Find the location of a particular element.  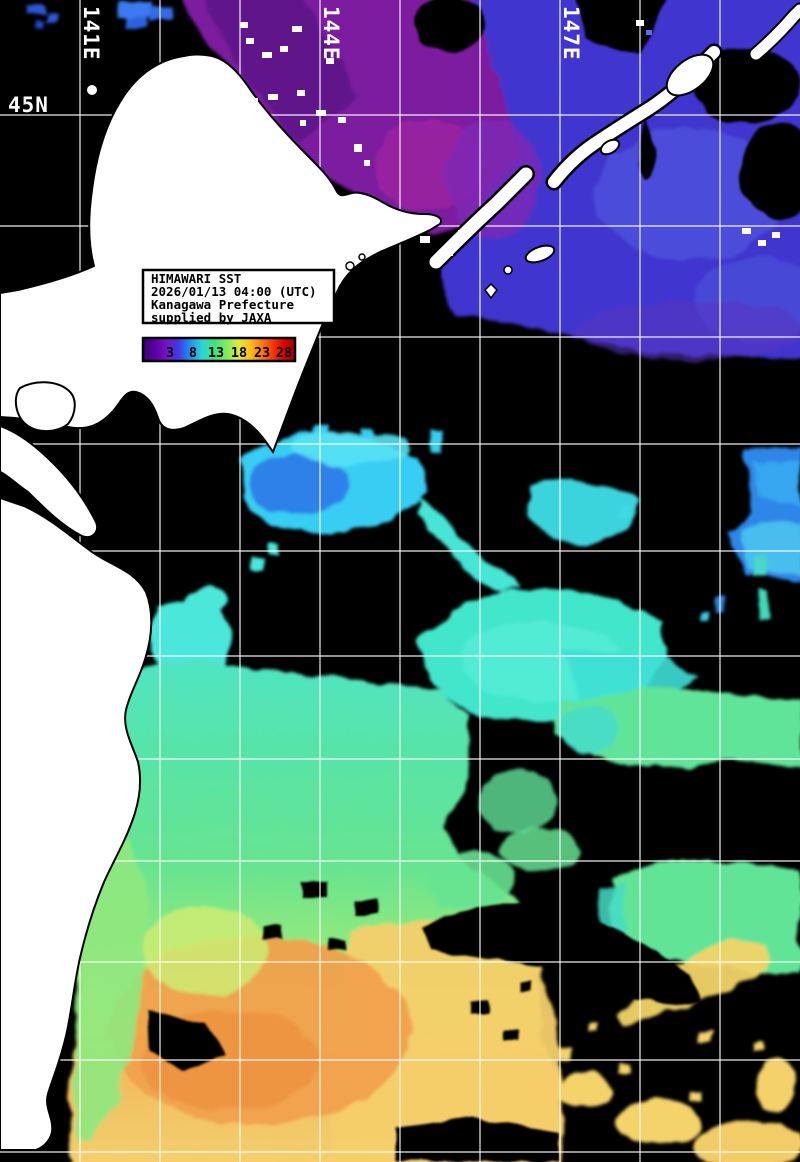

info-box-frame is located at coordinates (238, 296).